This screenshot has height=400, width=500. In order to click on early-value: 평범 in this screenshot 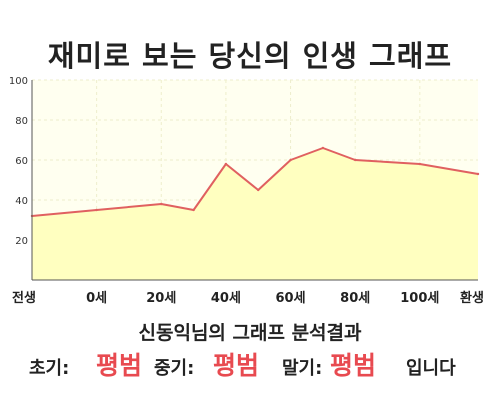, I will do `click(119, 365)`.